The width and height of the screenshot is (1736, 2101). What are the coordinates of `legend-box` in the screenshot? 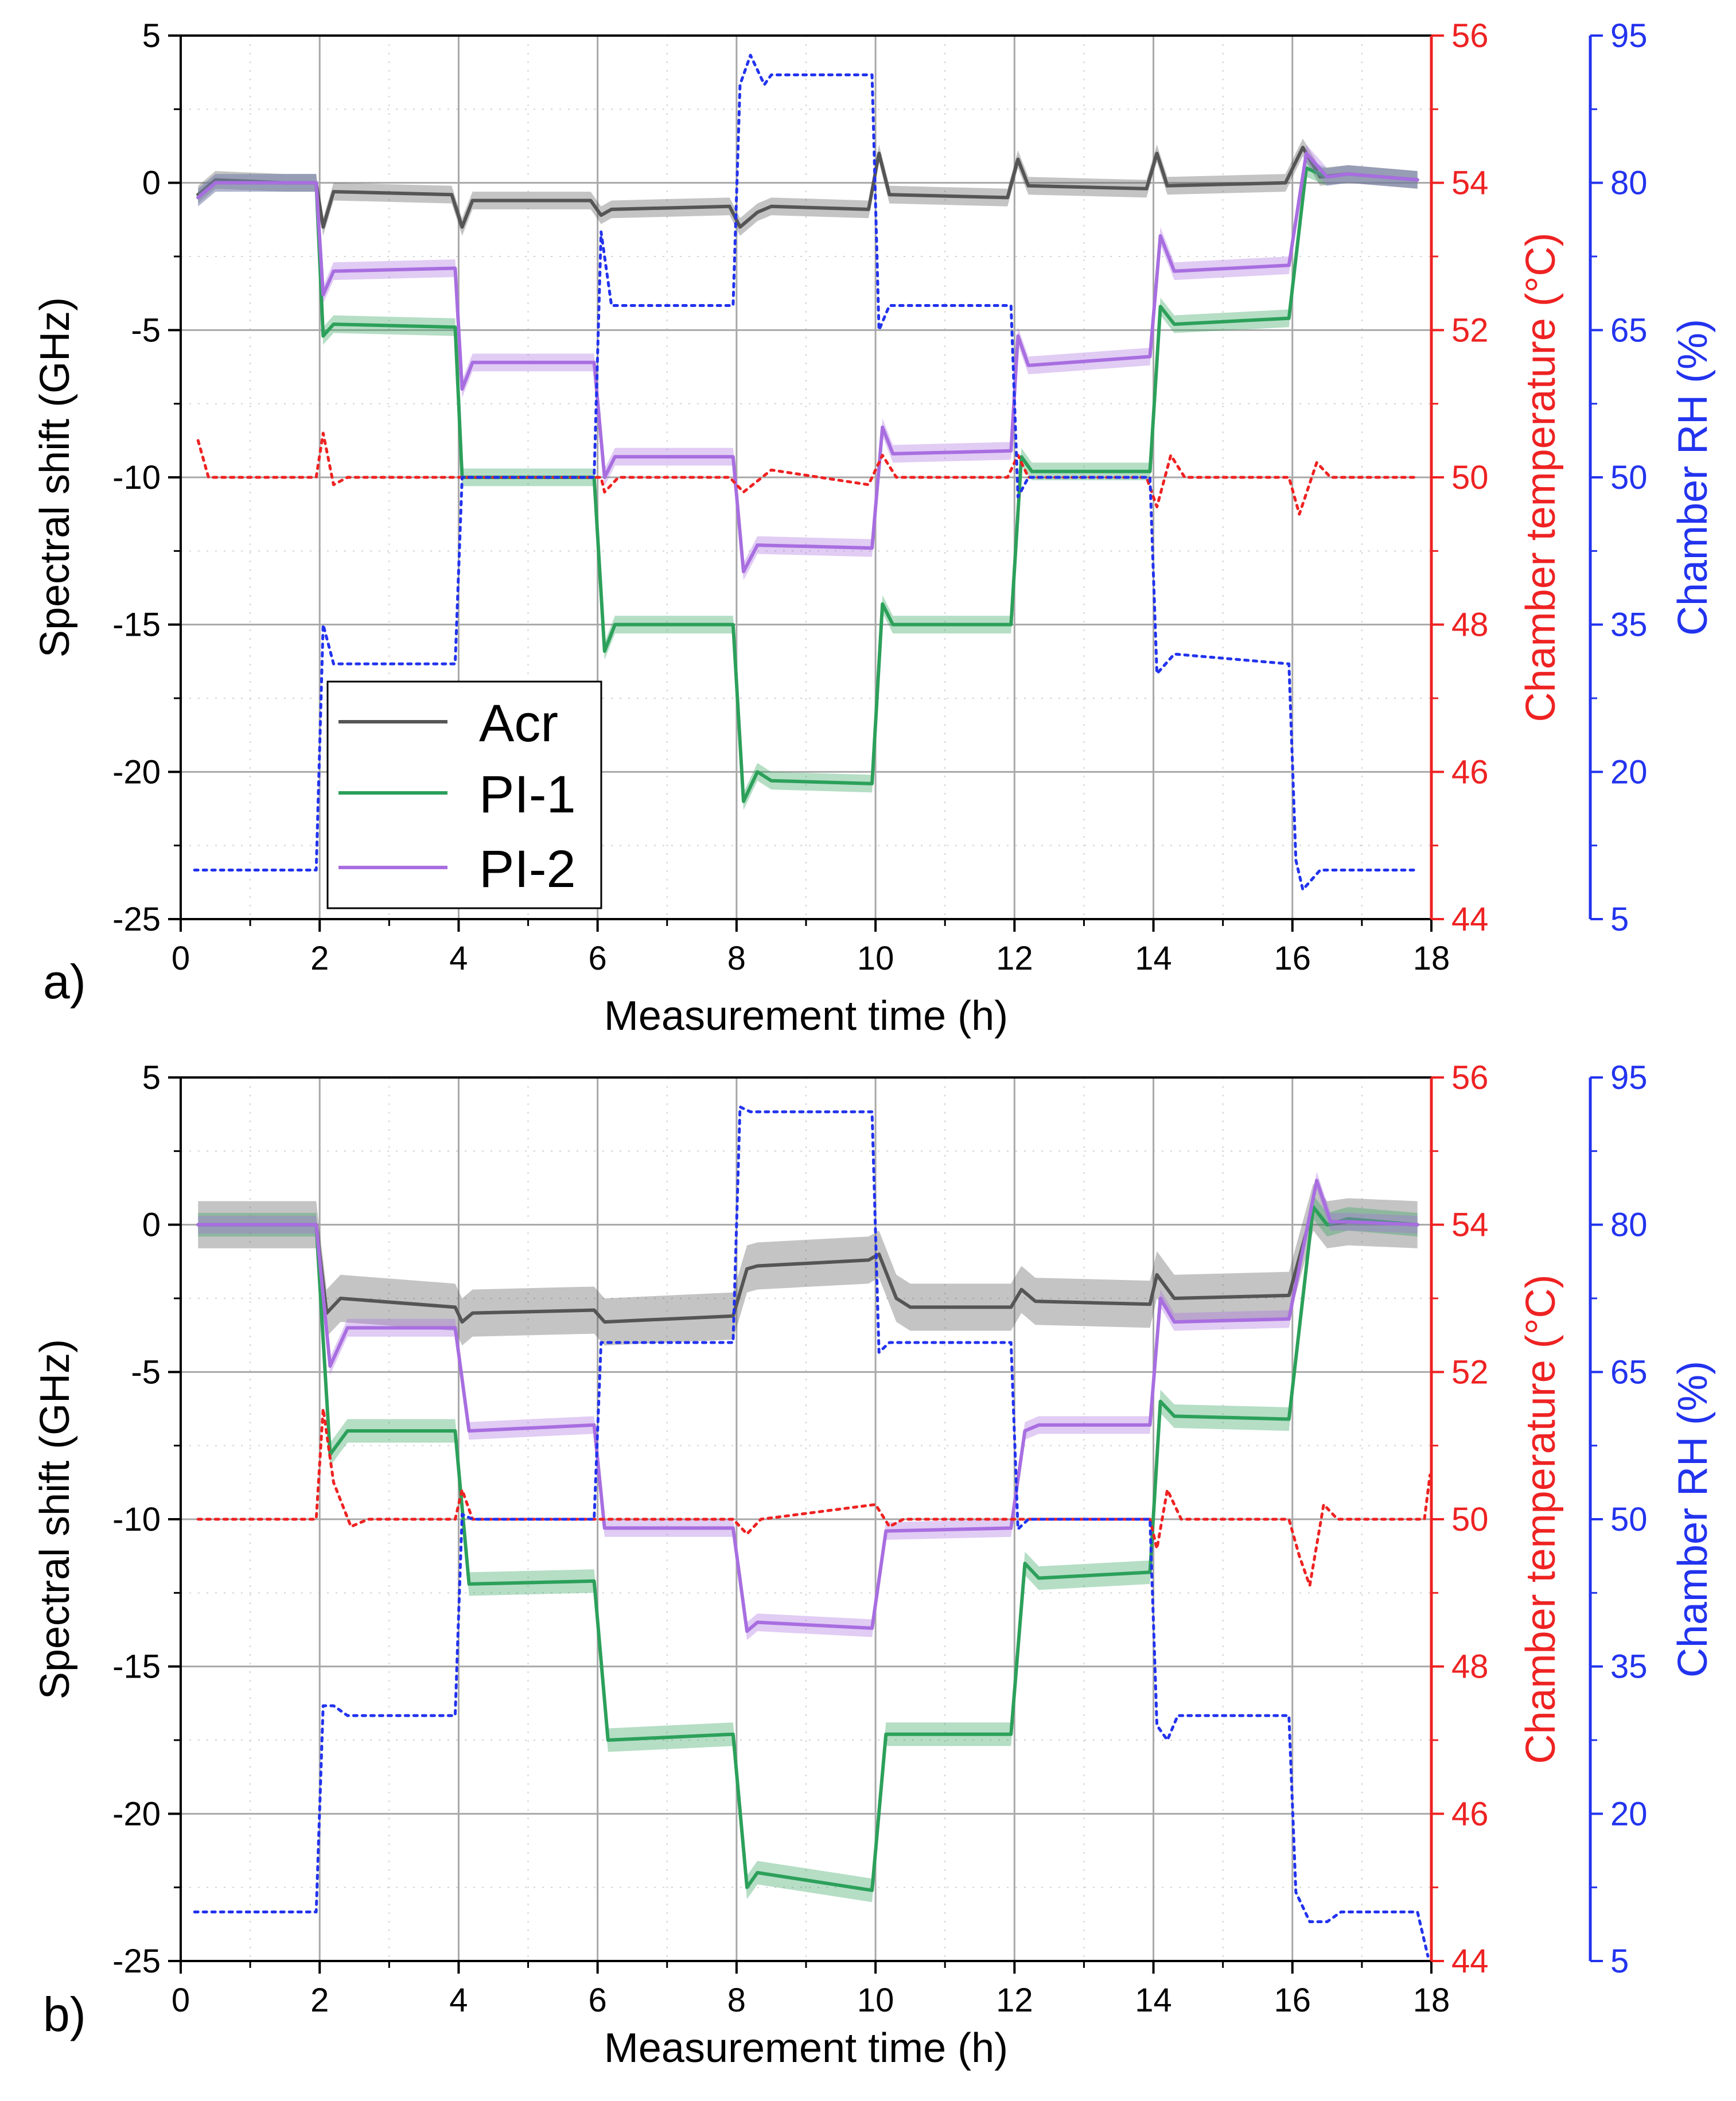 It's located at (464, 794).